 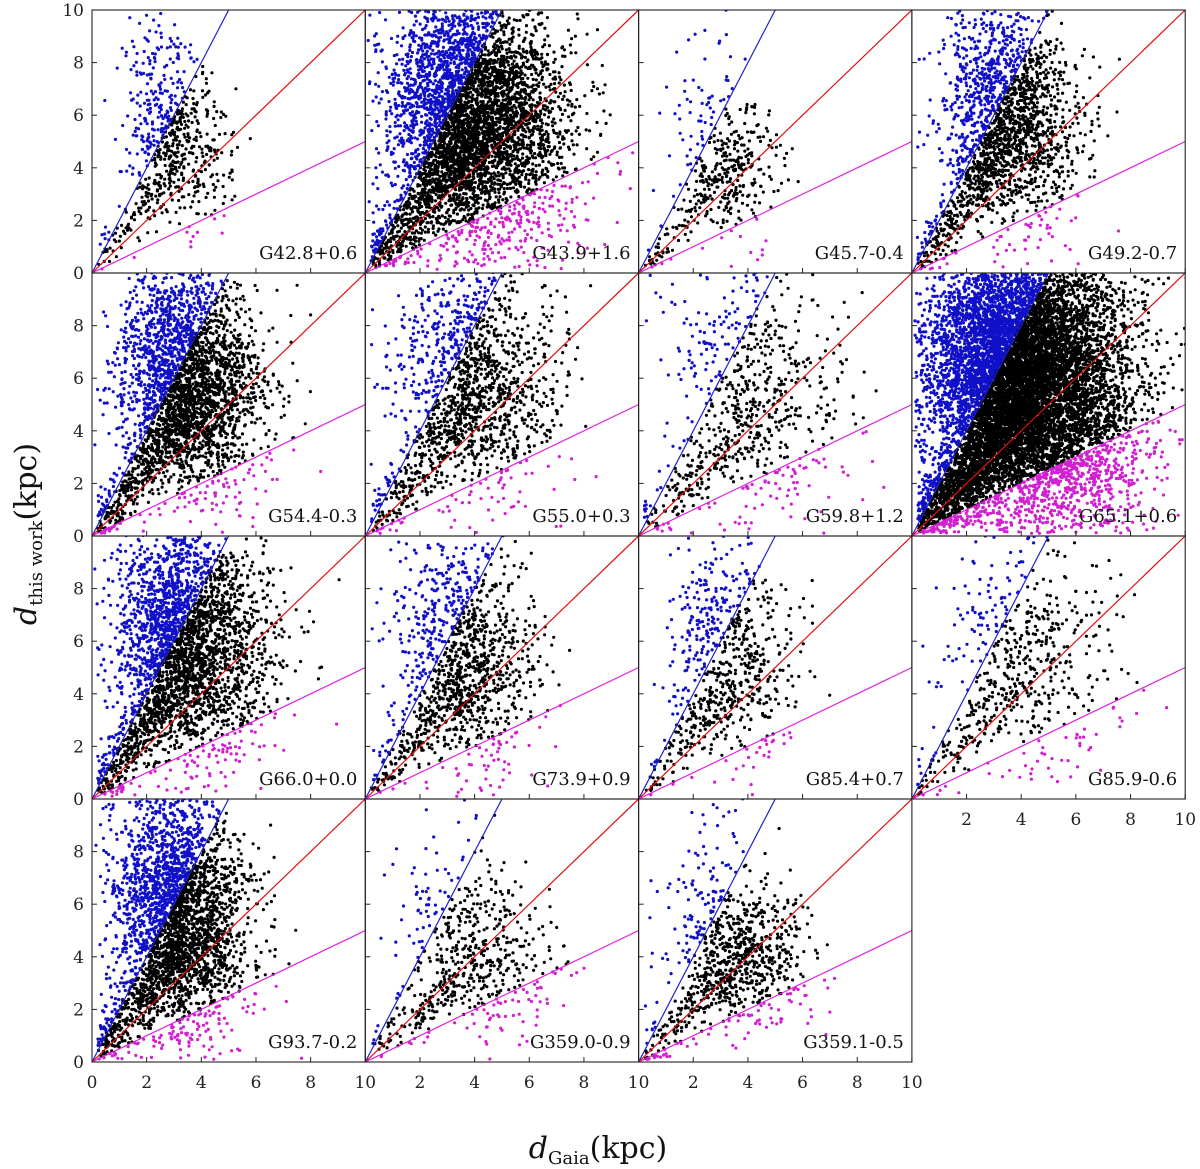 I want to click on panel-G93.7-0.2: G93.7-0.2, so click(x=228, y=930).